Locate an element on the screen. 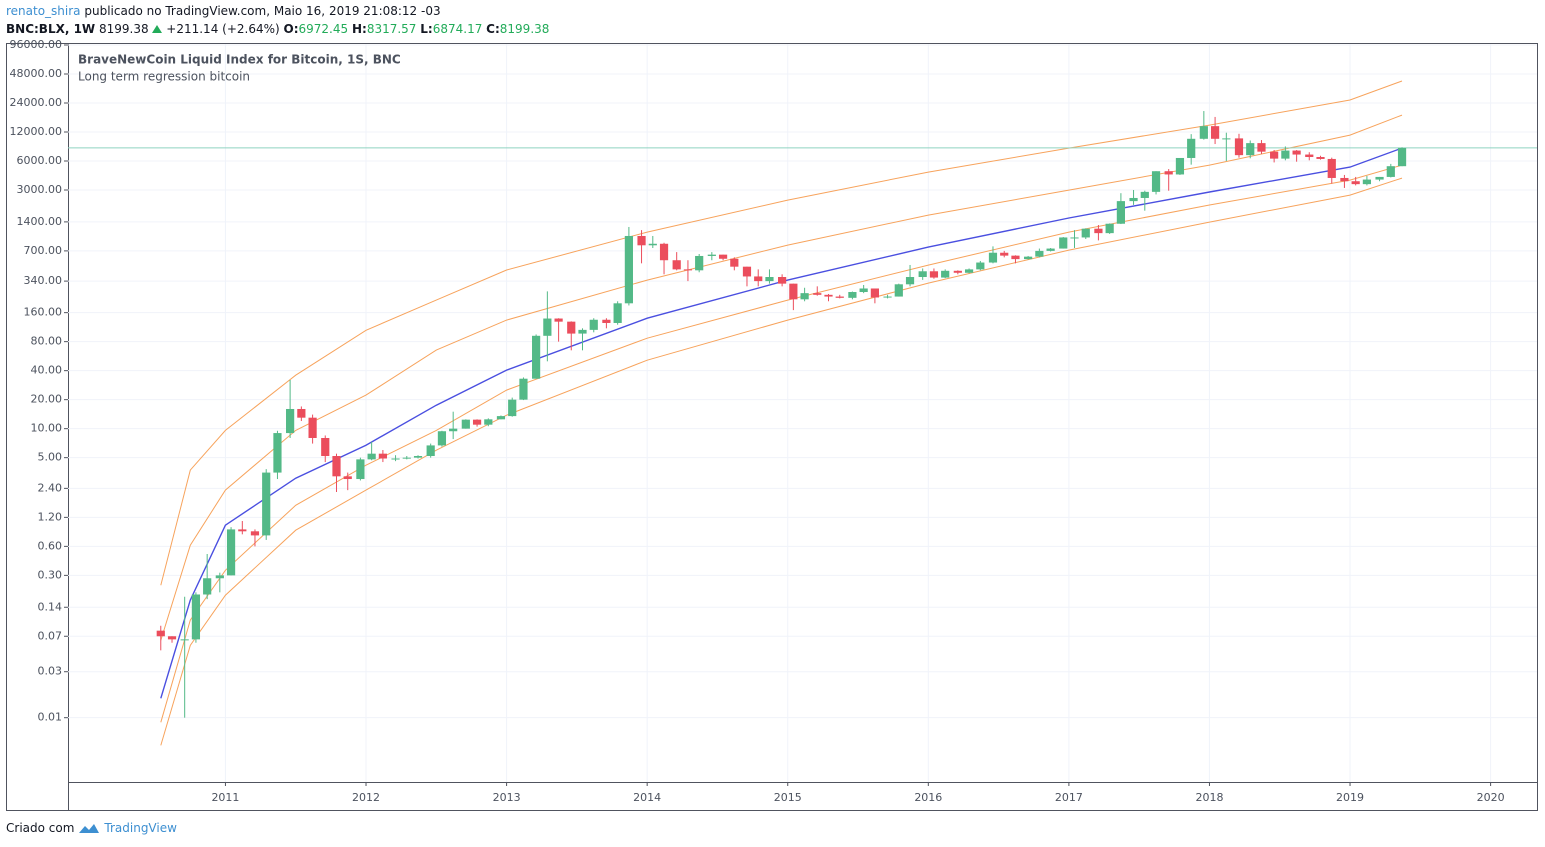 The image size is (1545, 847). x-tick-label: 2018 is located at coordinates (1209, 797).